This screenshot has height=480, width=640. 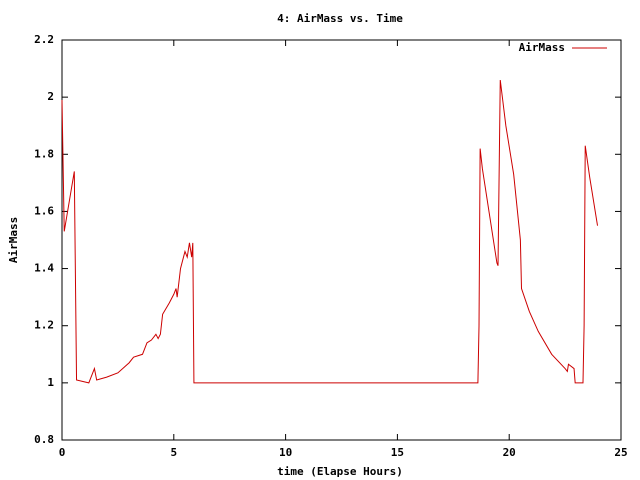 What do you see at coordinates (44, 210) in the screenshot?
I see `y-tick-label: 1.6` at bounding box center [44, 210].